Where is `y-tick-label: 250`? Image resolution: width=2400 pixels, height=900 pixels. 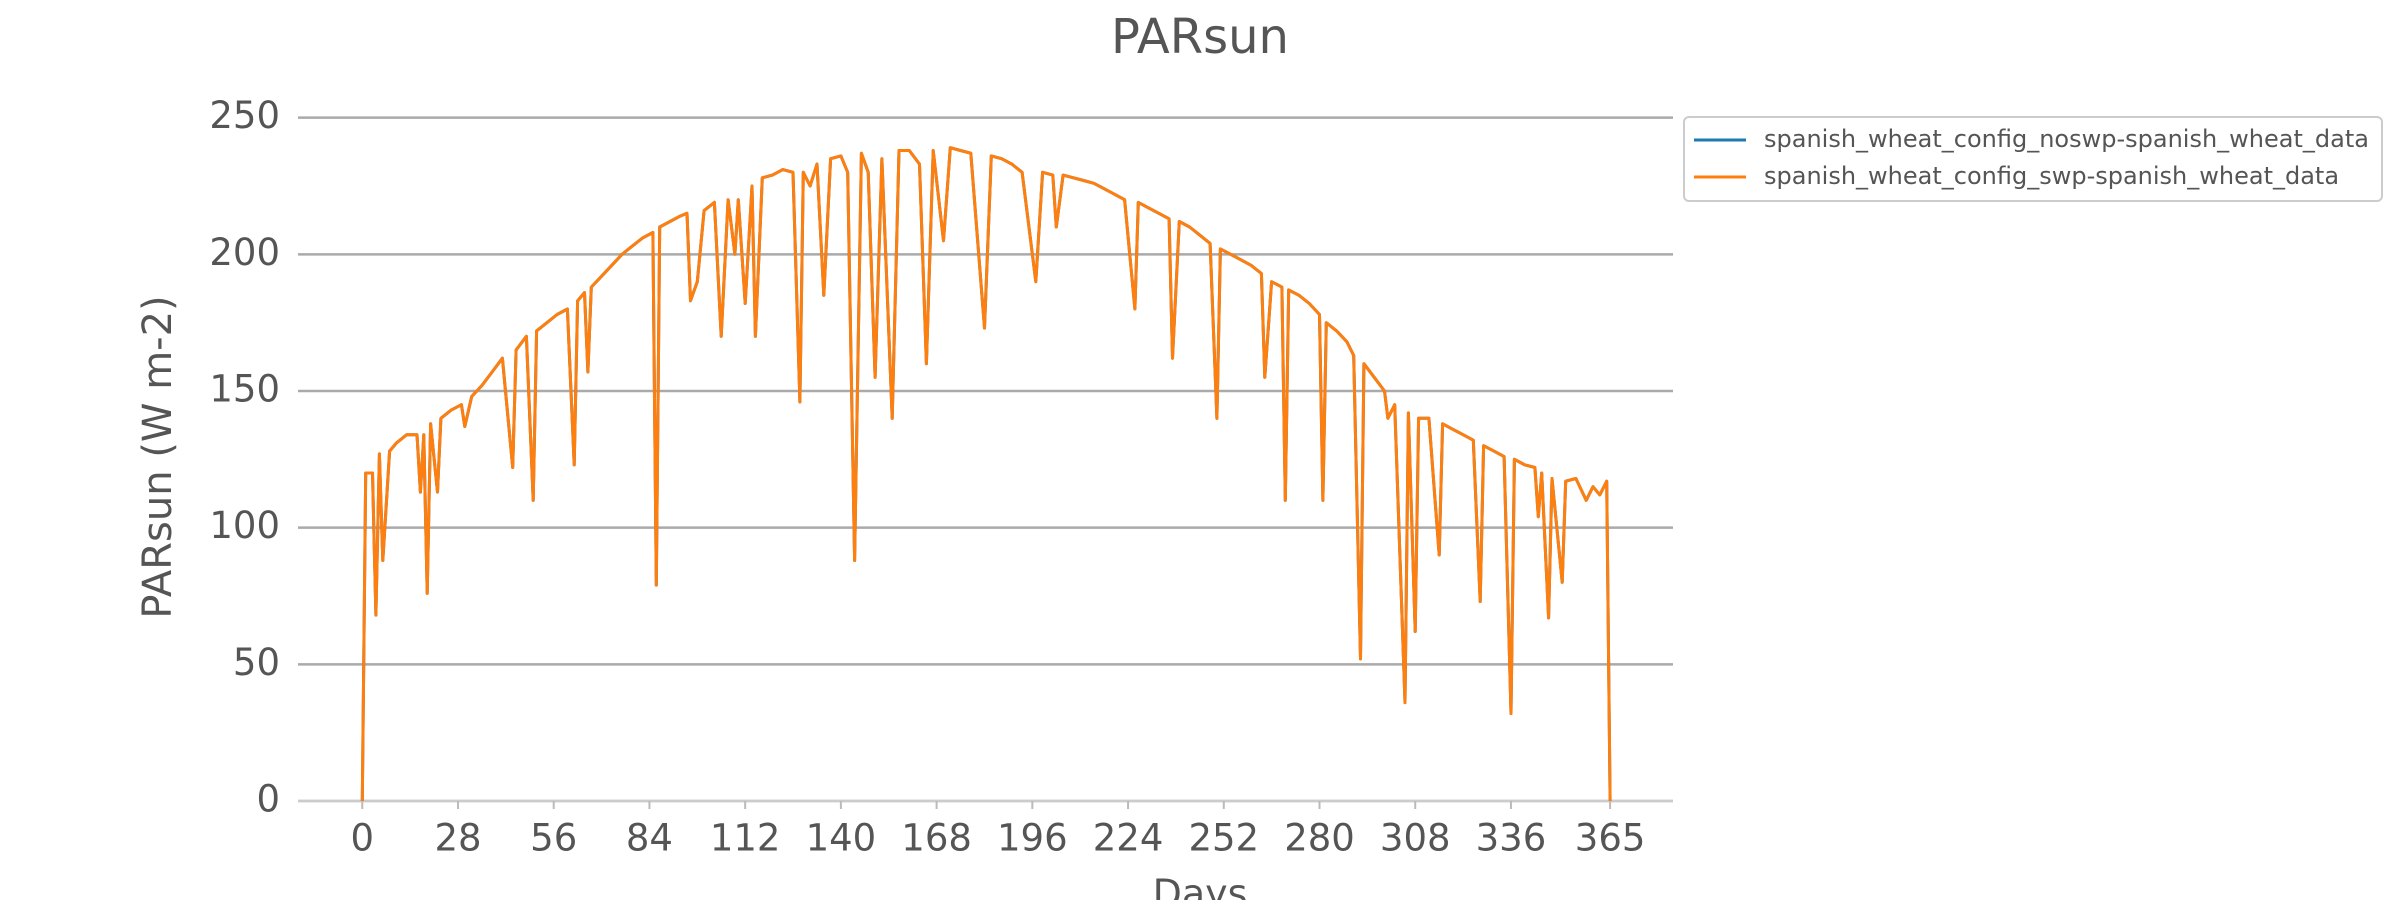
y-tick-label: 250 is located at coordinates (244, 115).